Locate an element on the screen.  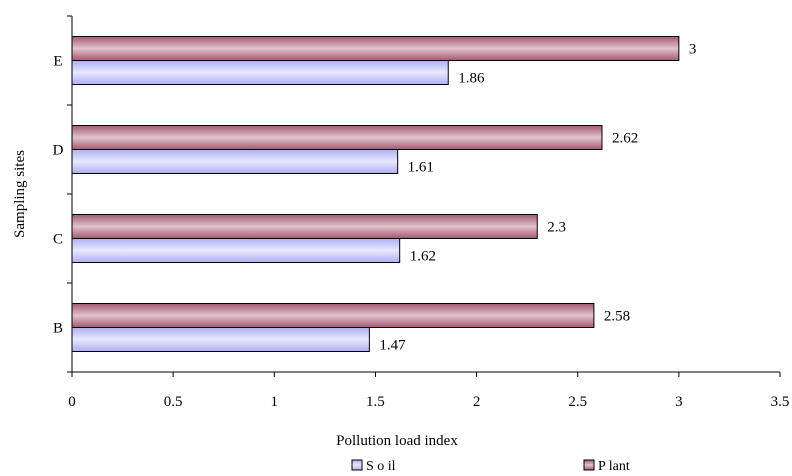
y-axis-ticks: B C D E is located at coordinates (62, 194).